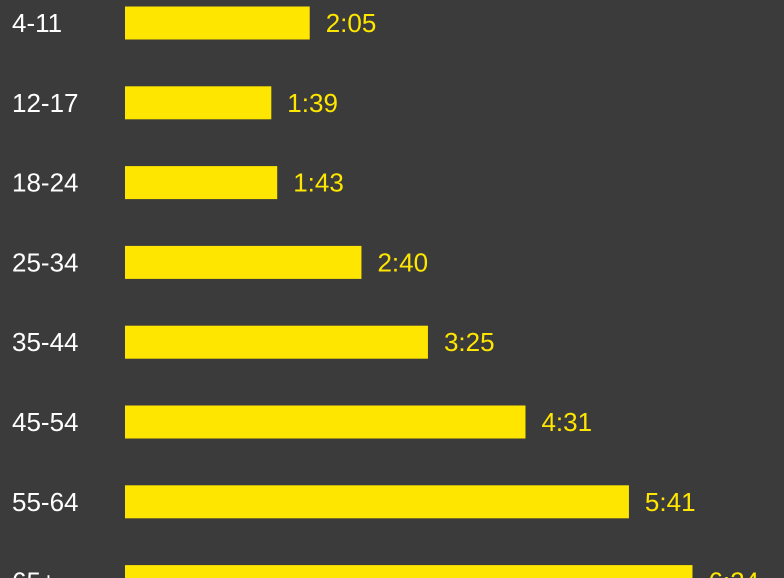  What do you see at coordinates (45, 262) in the screenshot?
I see `category-label: 25-34` at bounding box center [45, 262].